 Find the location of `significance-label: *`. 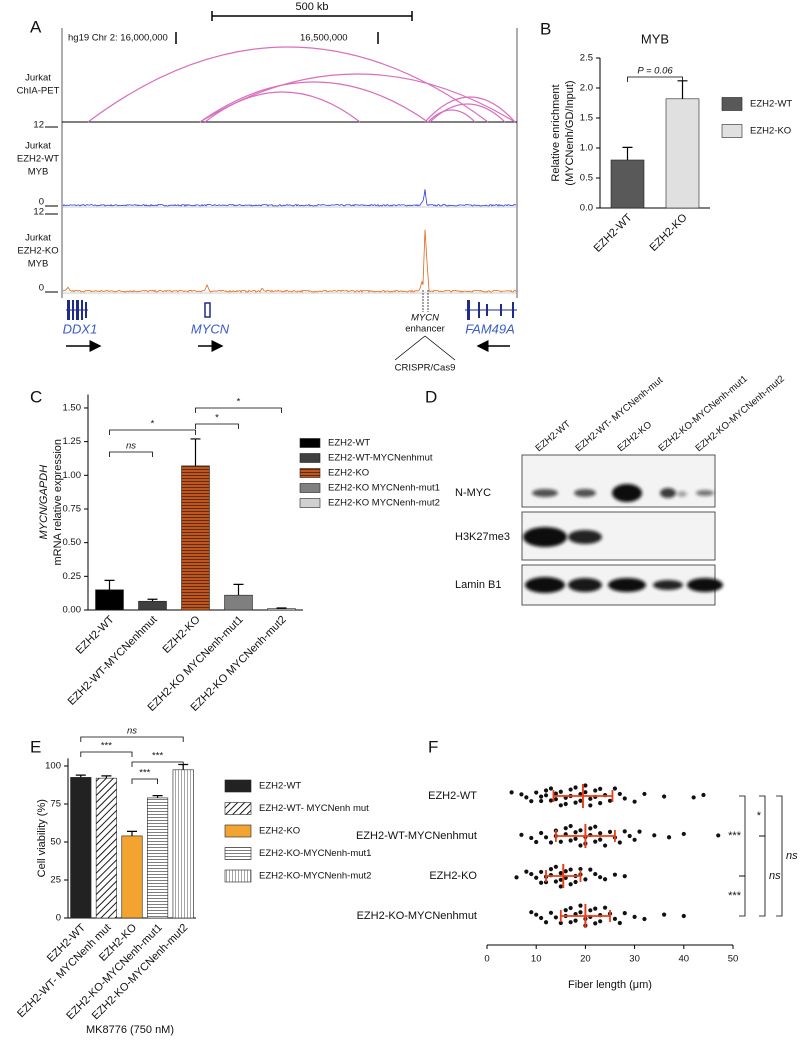

significance-label: * is located at coordinates (153, 424).